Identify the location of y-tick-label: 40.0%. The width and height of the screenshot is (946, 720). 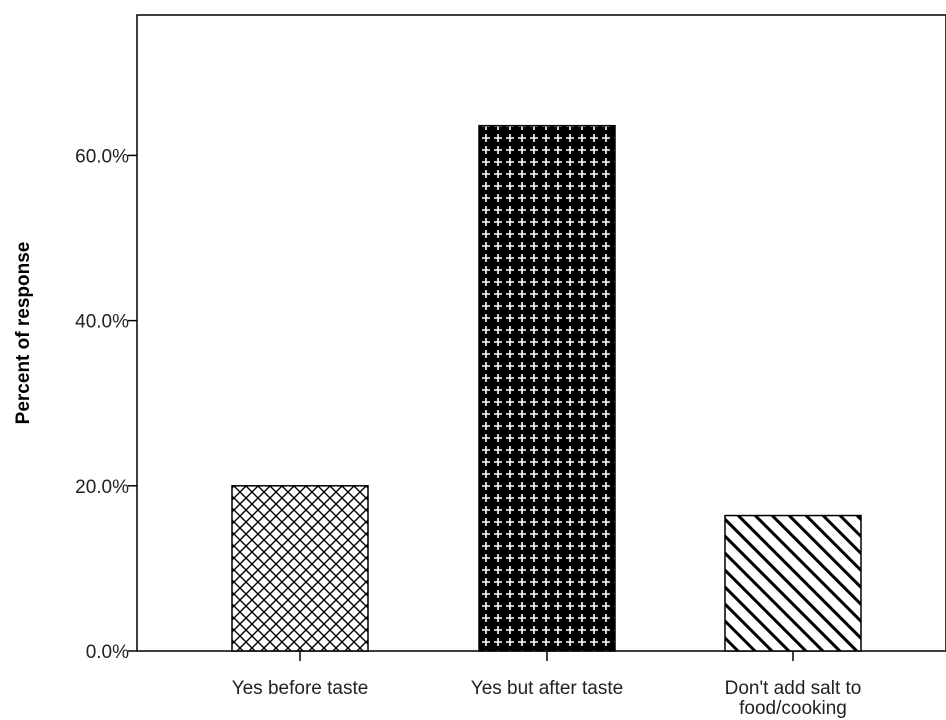
(102, 322).